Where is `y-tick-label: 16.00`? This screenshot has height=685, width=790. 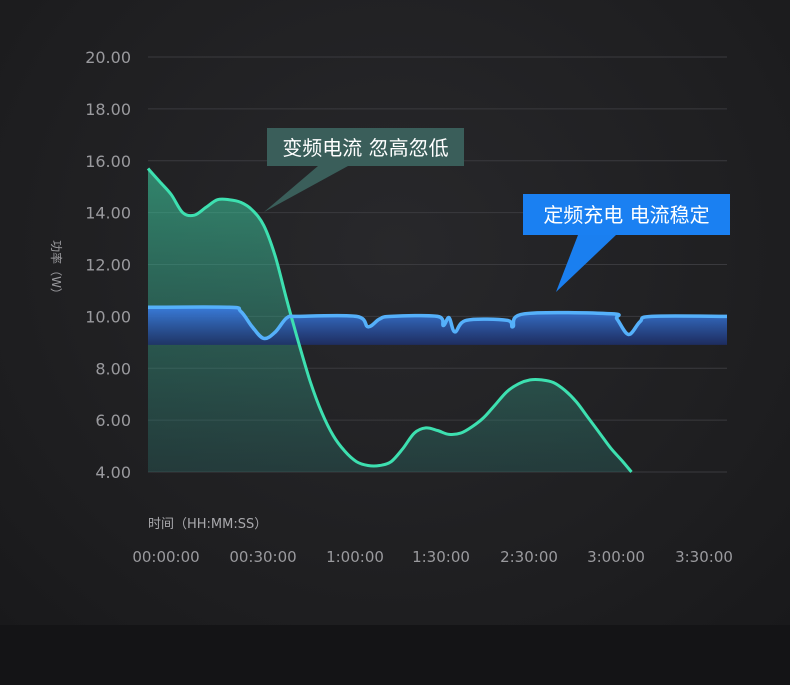
y-tick-label: 16.00 is located at coordinates (108, 161).